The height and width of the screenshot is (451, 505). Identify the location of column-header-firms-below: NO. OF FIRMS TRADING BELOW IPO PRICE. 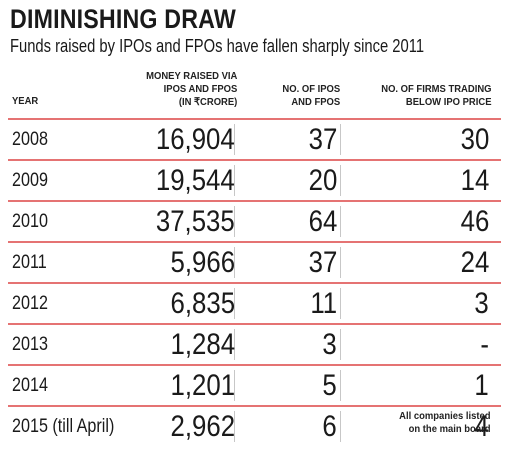
(436, 96).